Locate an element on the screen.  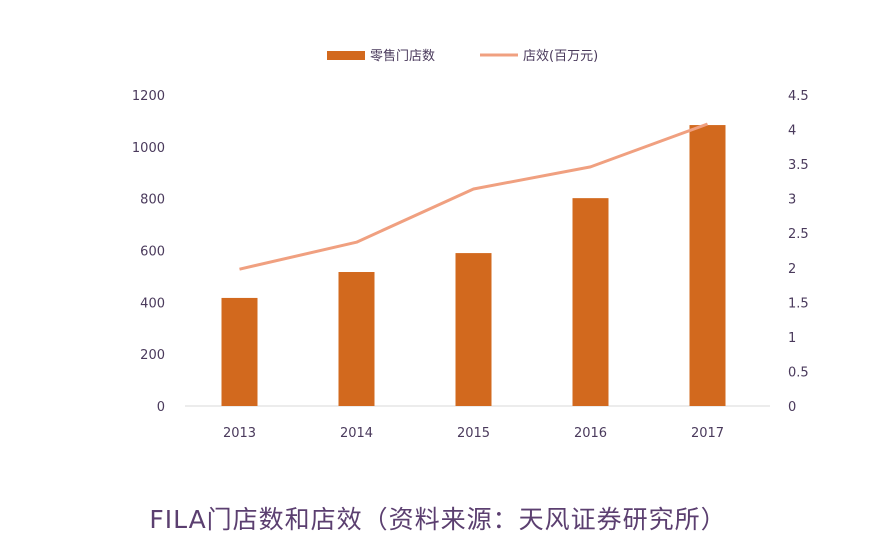
right-tick-label: 4 is located at coordinates (792, 131).